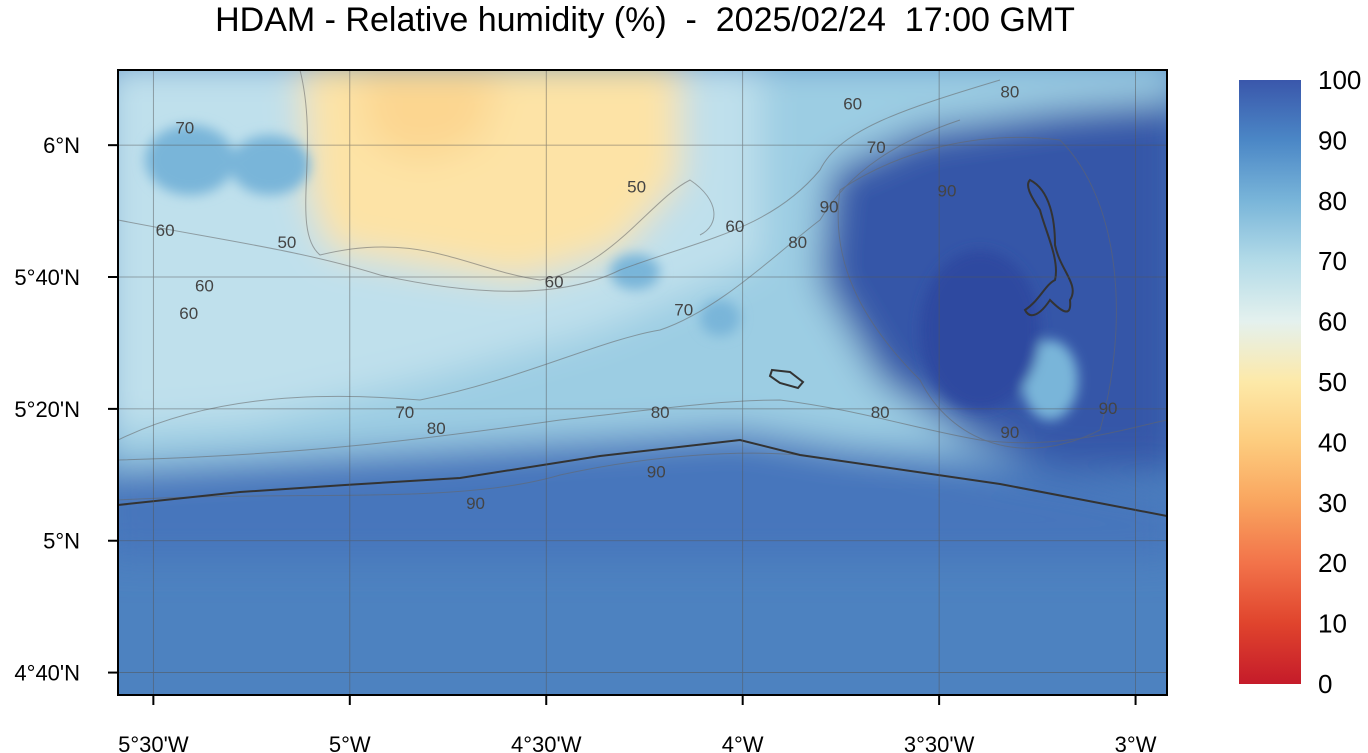 The width and height of the screenshot is (1368, 753). What do you see at coordinates (1332, 201) in the screenshot?
I see `colorbar-tick-label-8: 80` at bounding box center [1332, 201].